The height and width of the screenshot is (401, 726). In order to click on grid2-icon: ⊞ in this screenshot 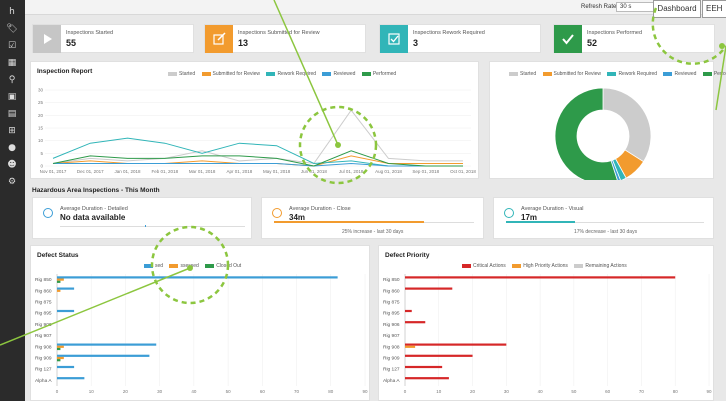, I will do `click(12, 131)`.